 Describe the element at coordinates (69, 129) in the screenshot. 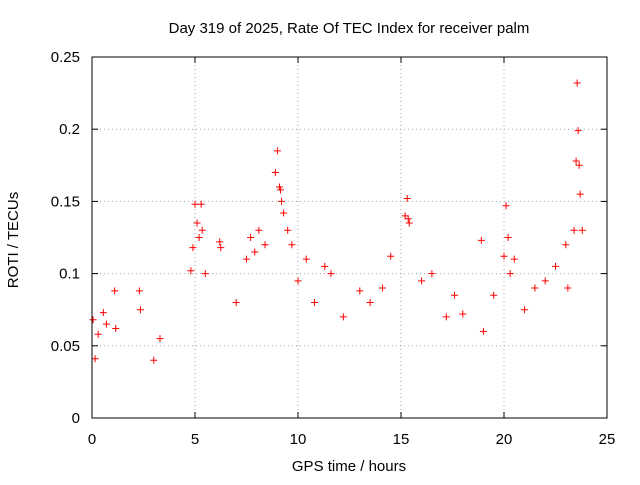

I see `y-tick-label: 0.2` at that location.